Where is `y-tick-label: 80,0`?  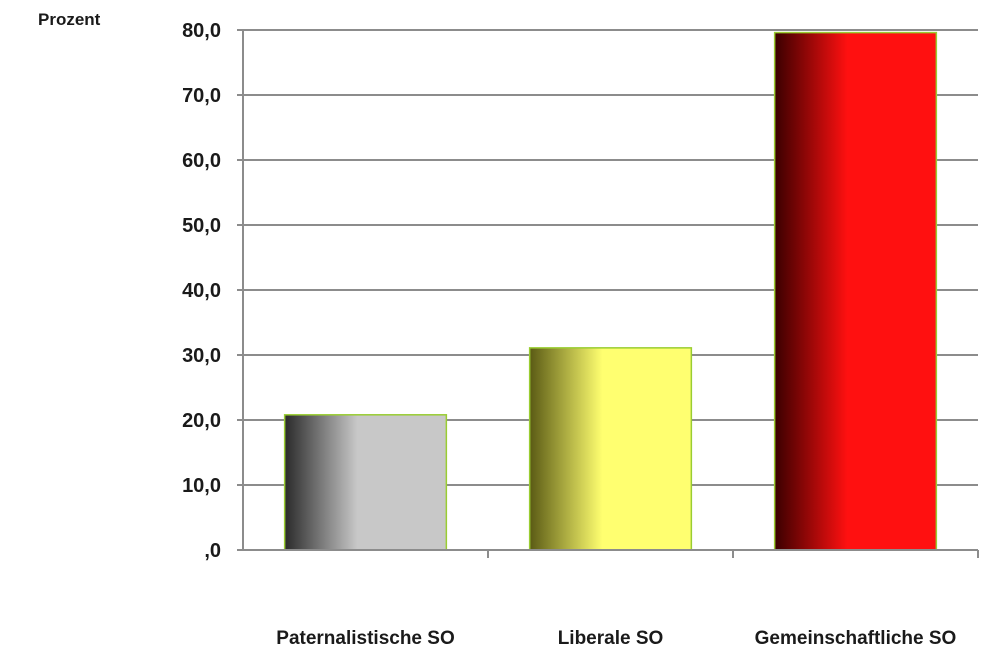 y-tick-label: 80,0 is located at coordinates (201, 31).